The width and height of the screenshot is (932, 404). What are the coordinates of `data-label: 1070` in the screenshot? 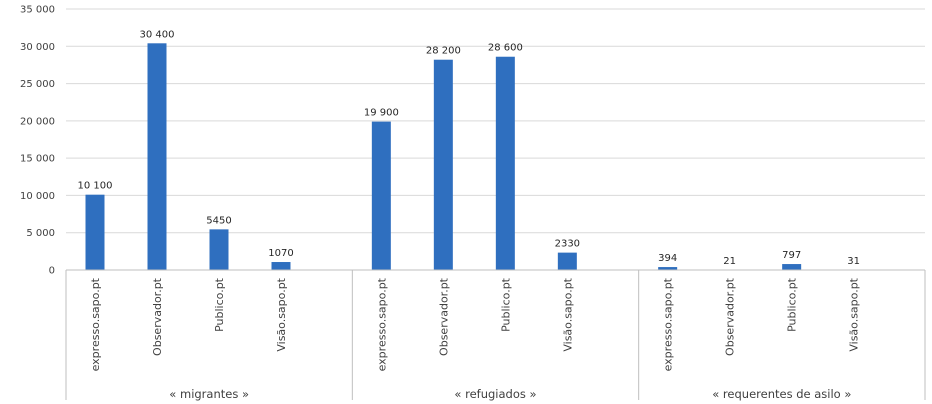 It's located at (280, 253).